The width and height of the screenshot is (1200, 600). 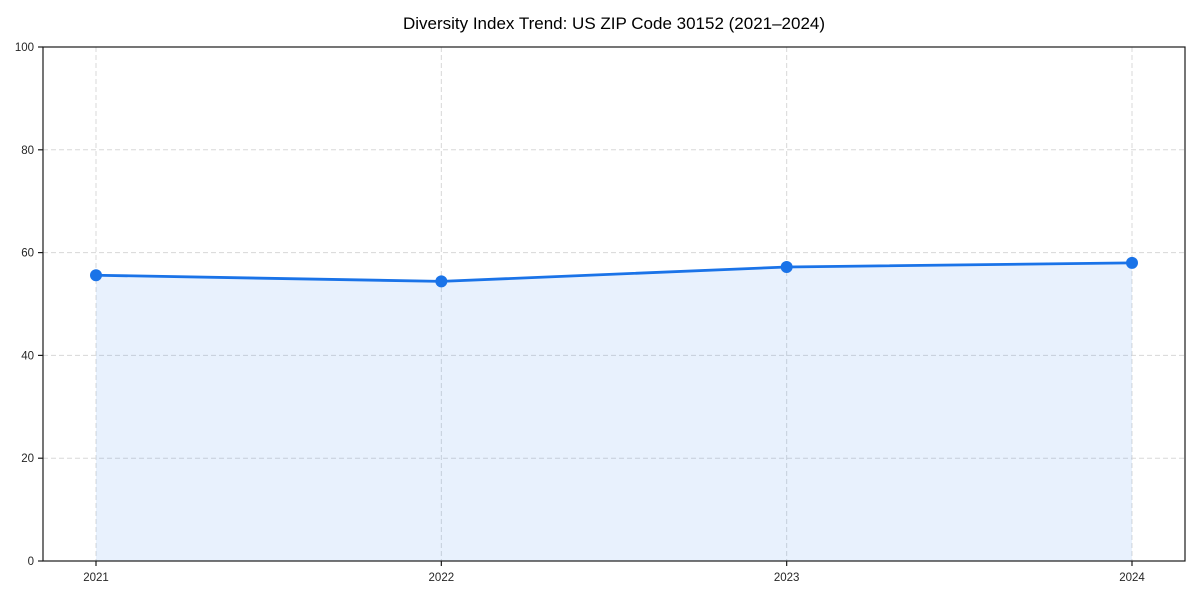 I want to click on x-tick-label: 2021, so click(x=96, y=578).